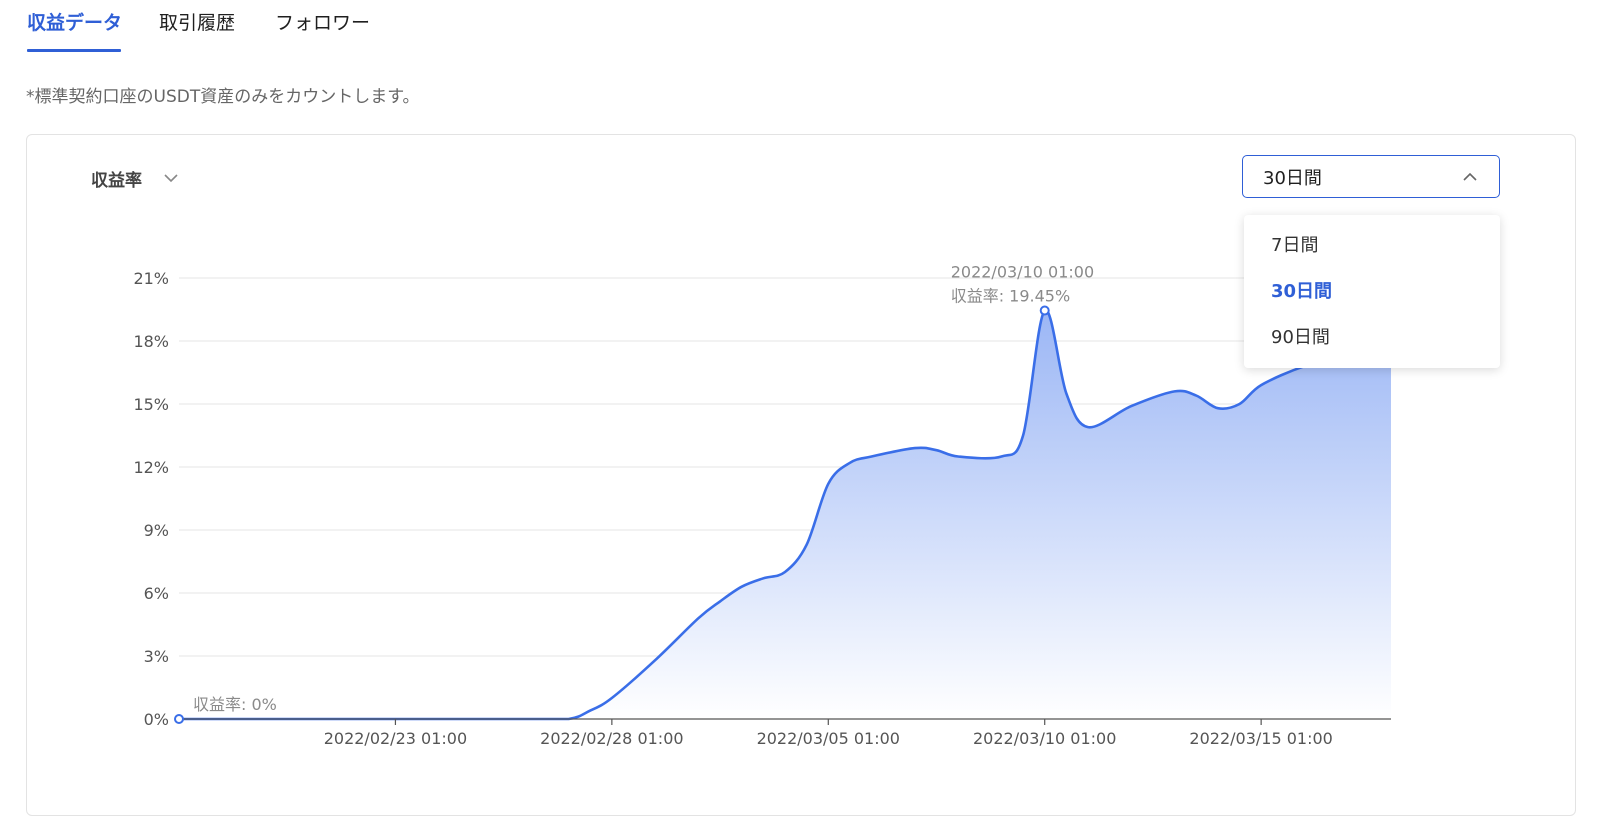 The height and width of the screenshot is (835, 1600). What do you see at coordinates (156, 656) in the screenshot?
I see `y-tick-label: 3%` at bounding box center [156, 656].